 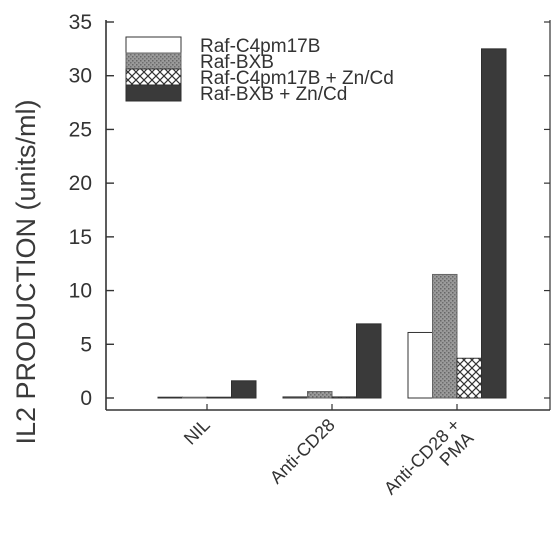 I want to click on category-label-line: NIL, so click(x=197, y=432).